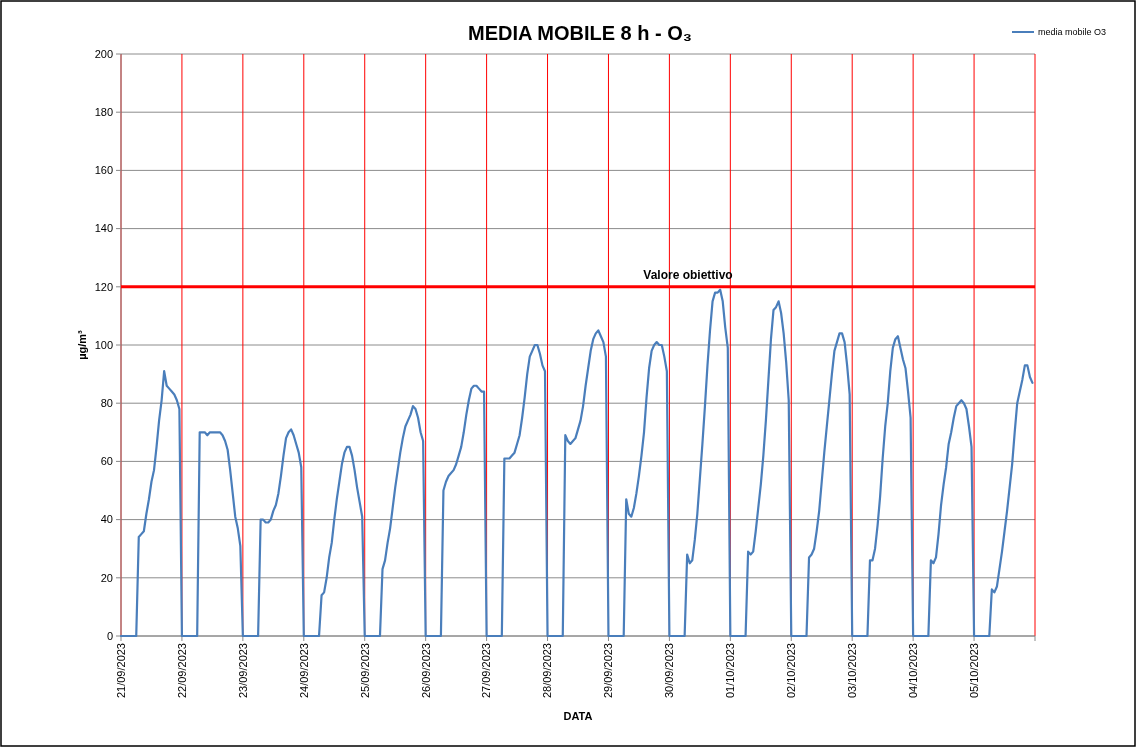  I want to click on chart-title: MEDIA MOBILE 8 h - O₃, so click(580, 33).